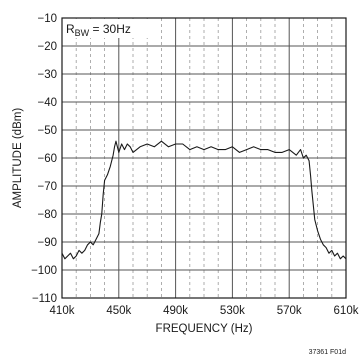 The height and width of the screenshot is (360, 360). Describe the element at coordinates (47, 215) in the screenshot. I see `y-tick-label: −80` at that location.